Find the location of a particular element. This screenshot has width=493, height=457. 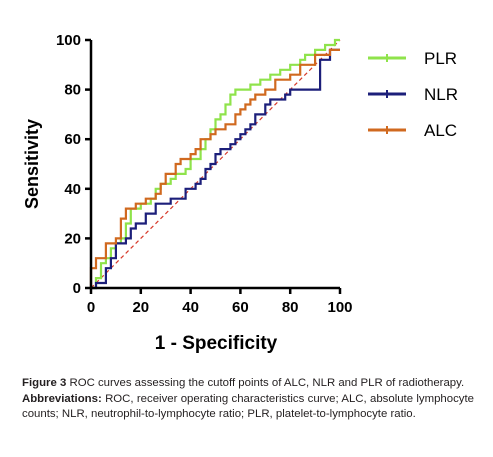

y-tick-label: 0 is located at coordinates (77, 288).